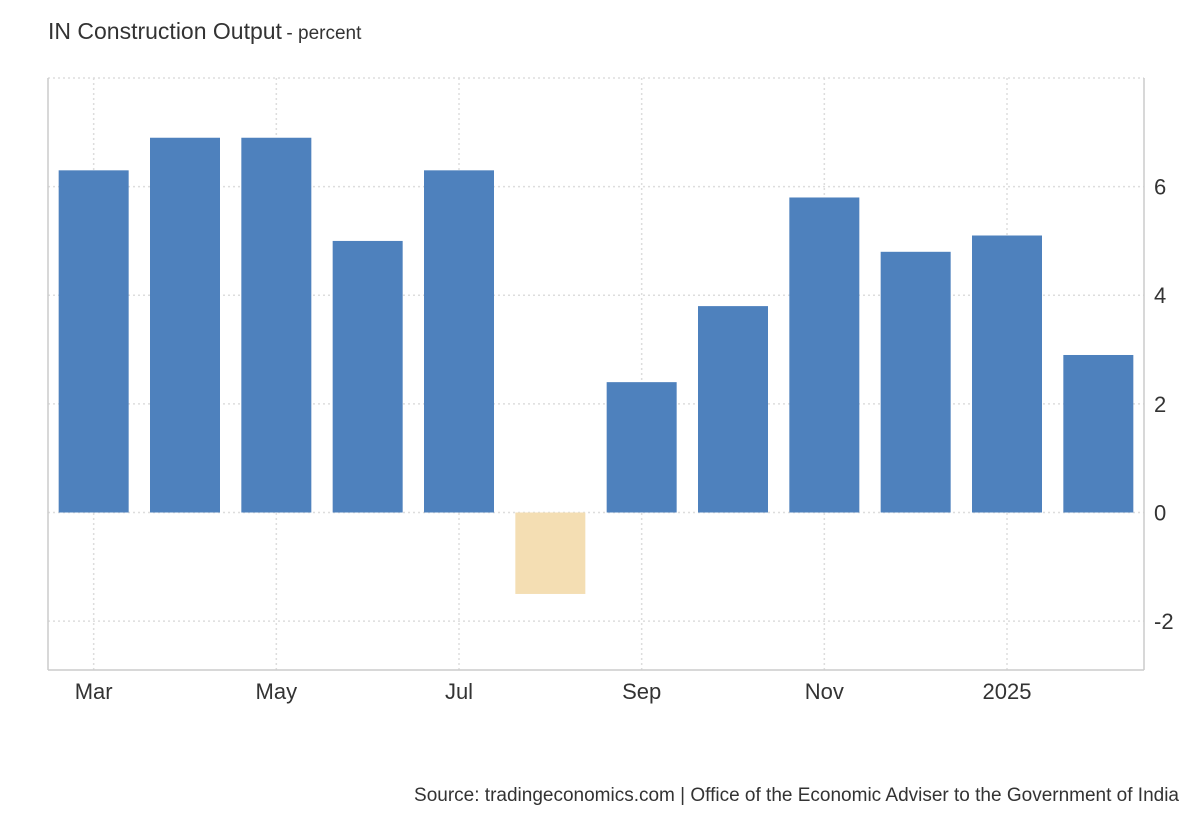 Image resolution: width=1200 pixels, height=820 pixels. Describe the element at coordinates (915, 382) in the screenshot. I see `bar-dec` at that location.